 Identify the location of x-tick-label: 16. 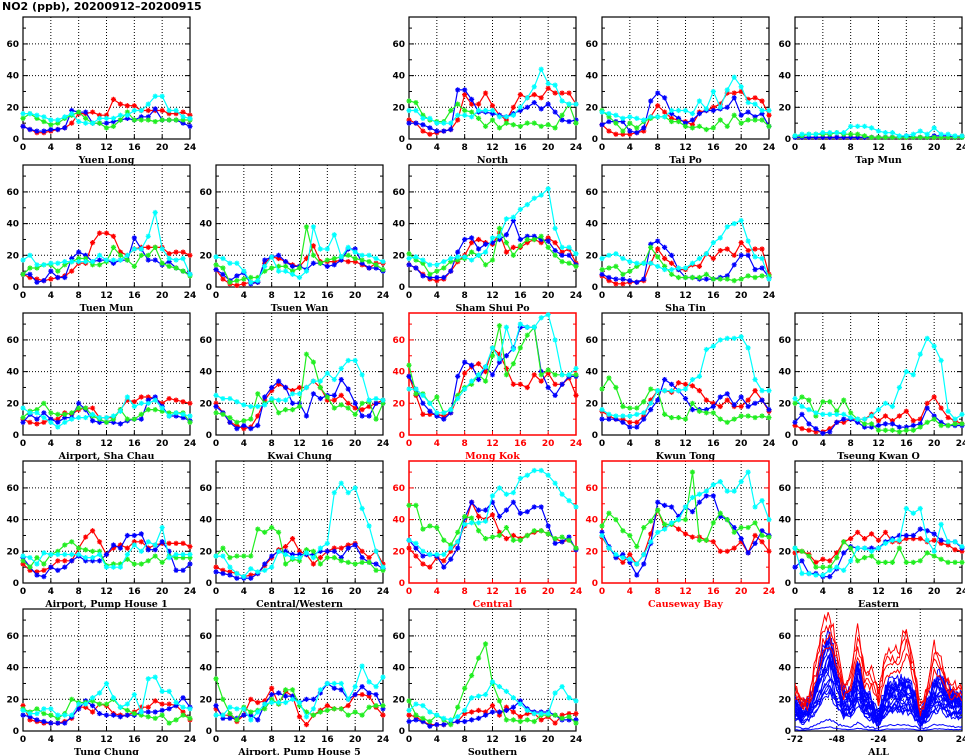
(520, 444).